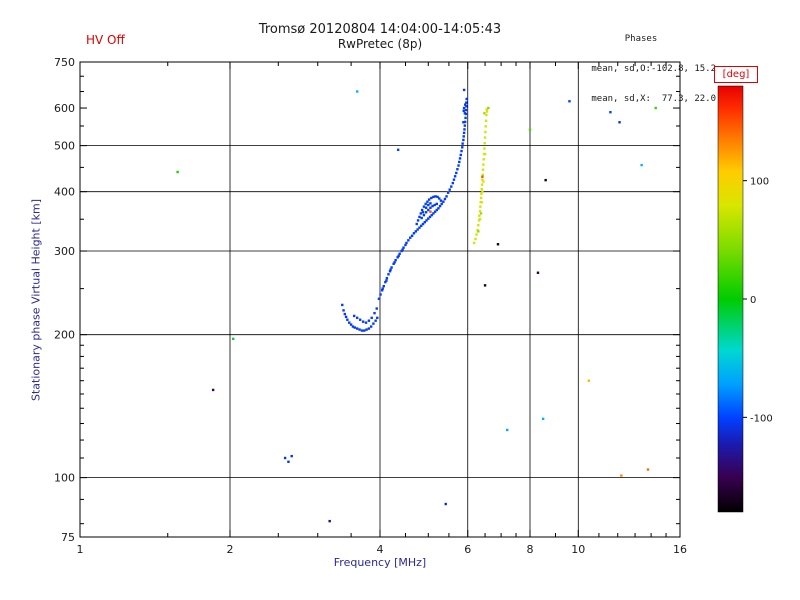  I want to click on y-axis-label: Stationary phase Virtual Height [km], so click(36, 300).